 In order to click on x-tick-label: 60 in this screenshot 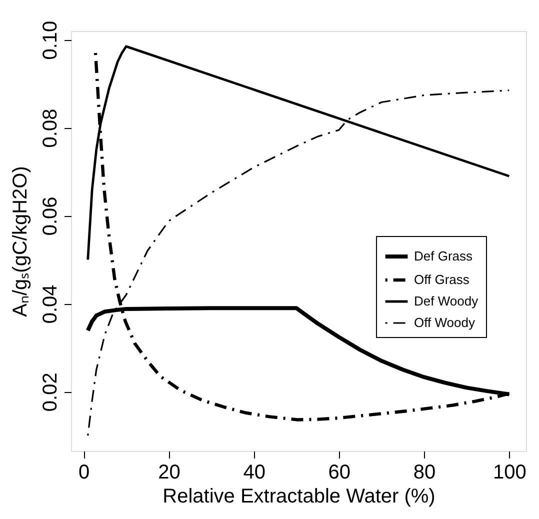, I will do `click(339, 473)`.